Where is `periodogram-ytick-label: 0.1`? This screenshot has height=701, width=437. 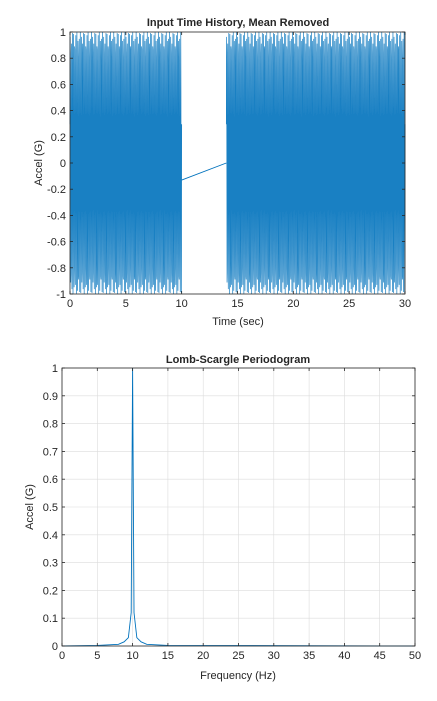 periodogram-ytick-label: 0.1 is located at coordinates (50, 619).